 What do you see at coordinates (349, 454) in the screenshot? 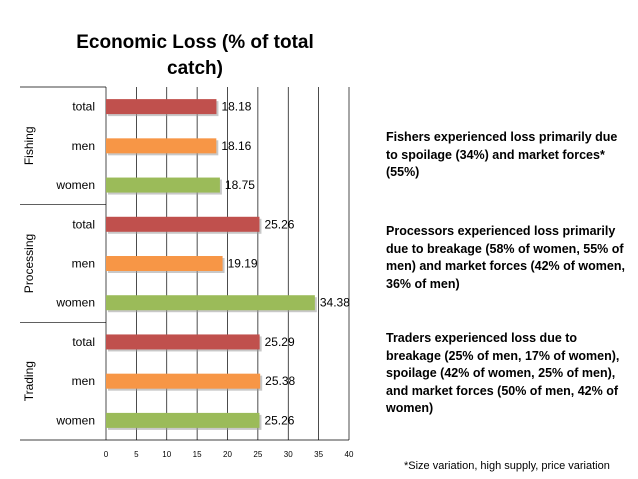
I see `x-tick-label: 40` at bounding box center [349, 454].